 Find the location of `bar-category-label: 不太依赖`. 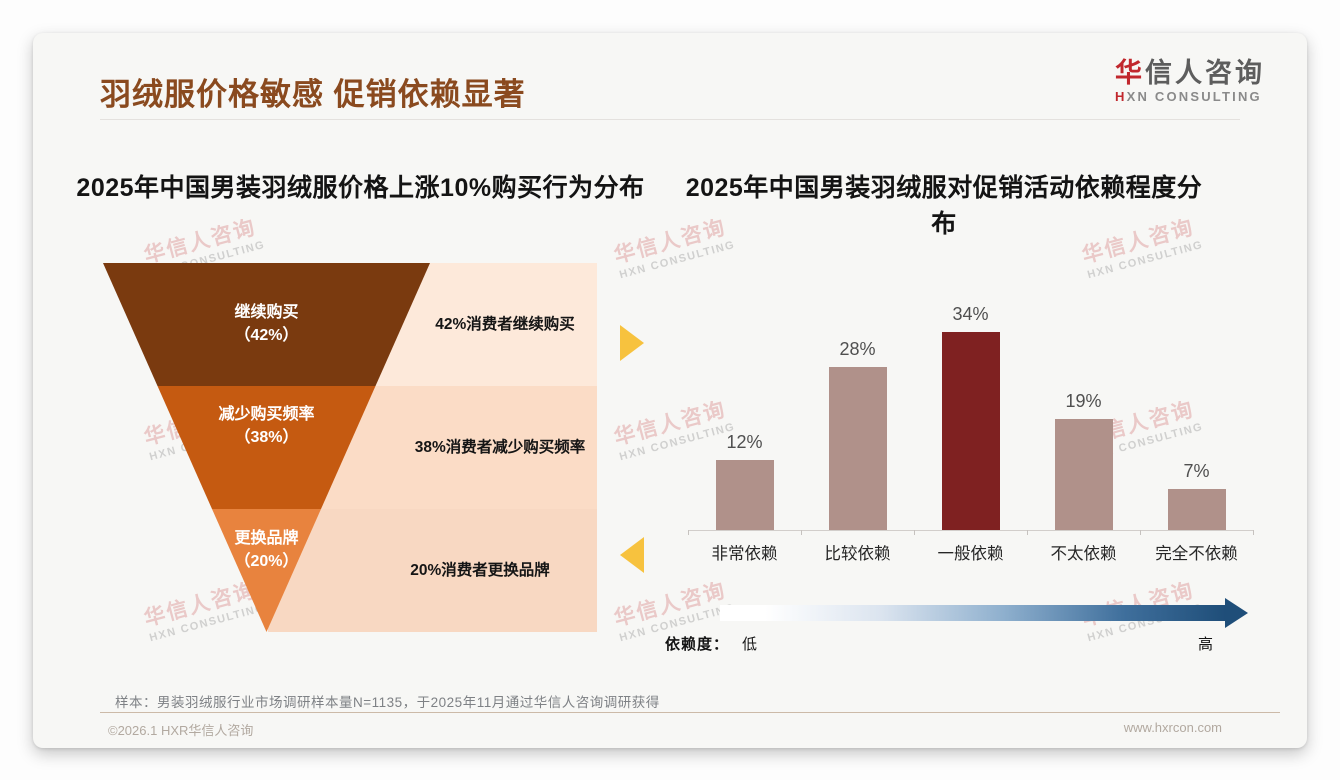

bar-category-label: 不太依赖 is located at coordinates (1083, 554).